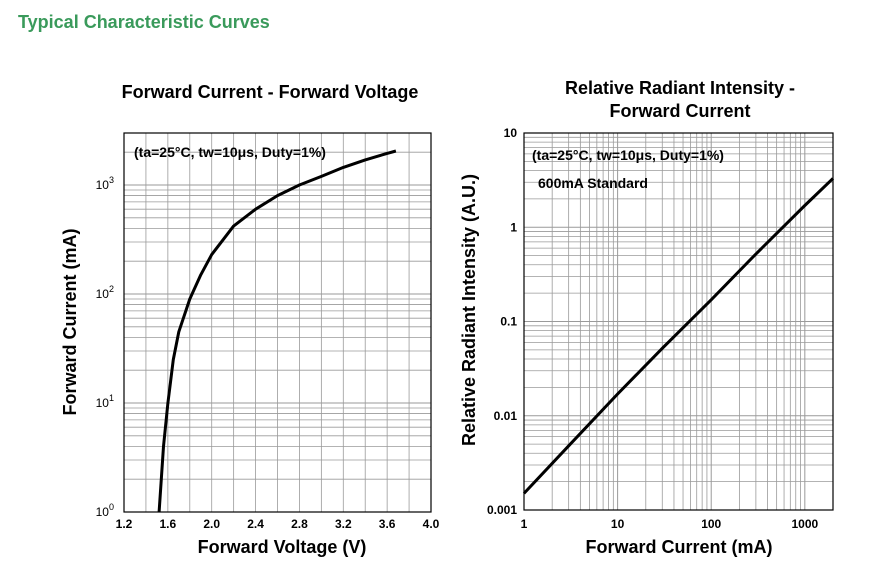  Describe the element at coordinates (105, 401) in the screenshot. I see `chart1-y-tick-label: 10¹` at that location.